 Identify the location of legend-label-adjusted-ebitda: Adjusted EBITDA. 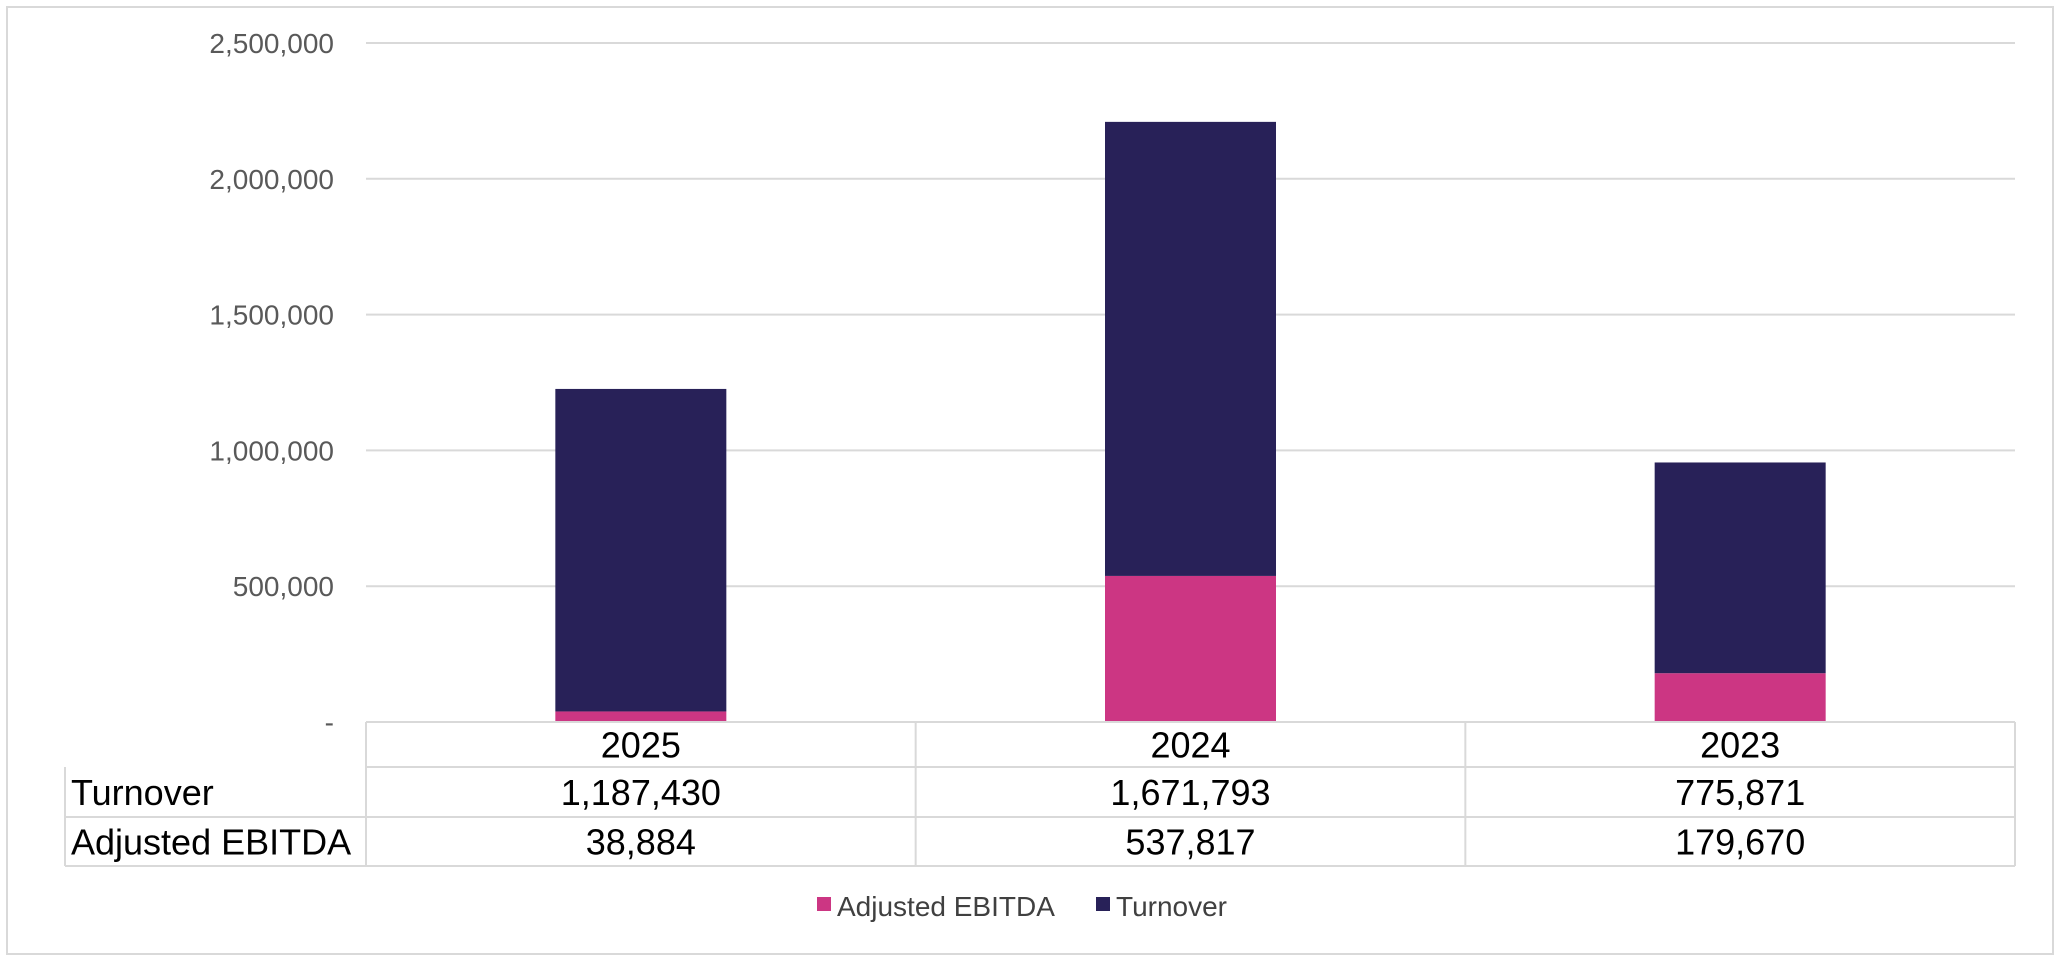
(946, 906).